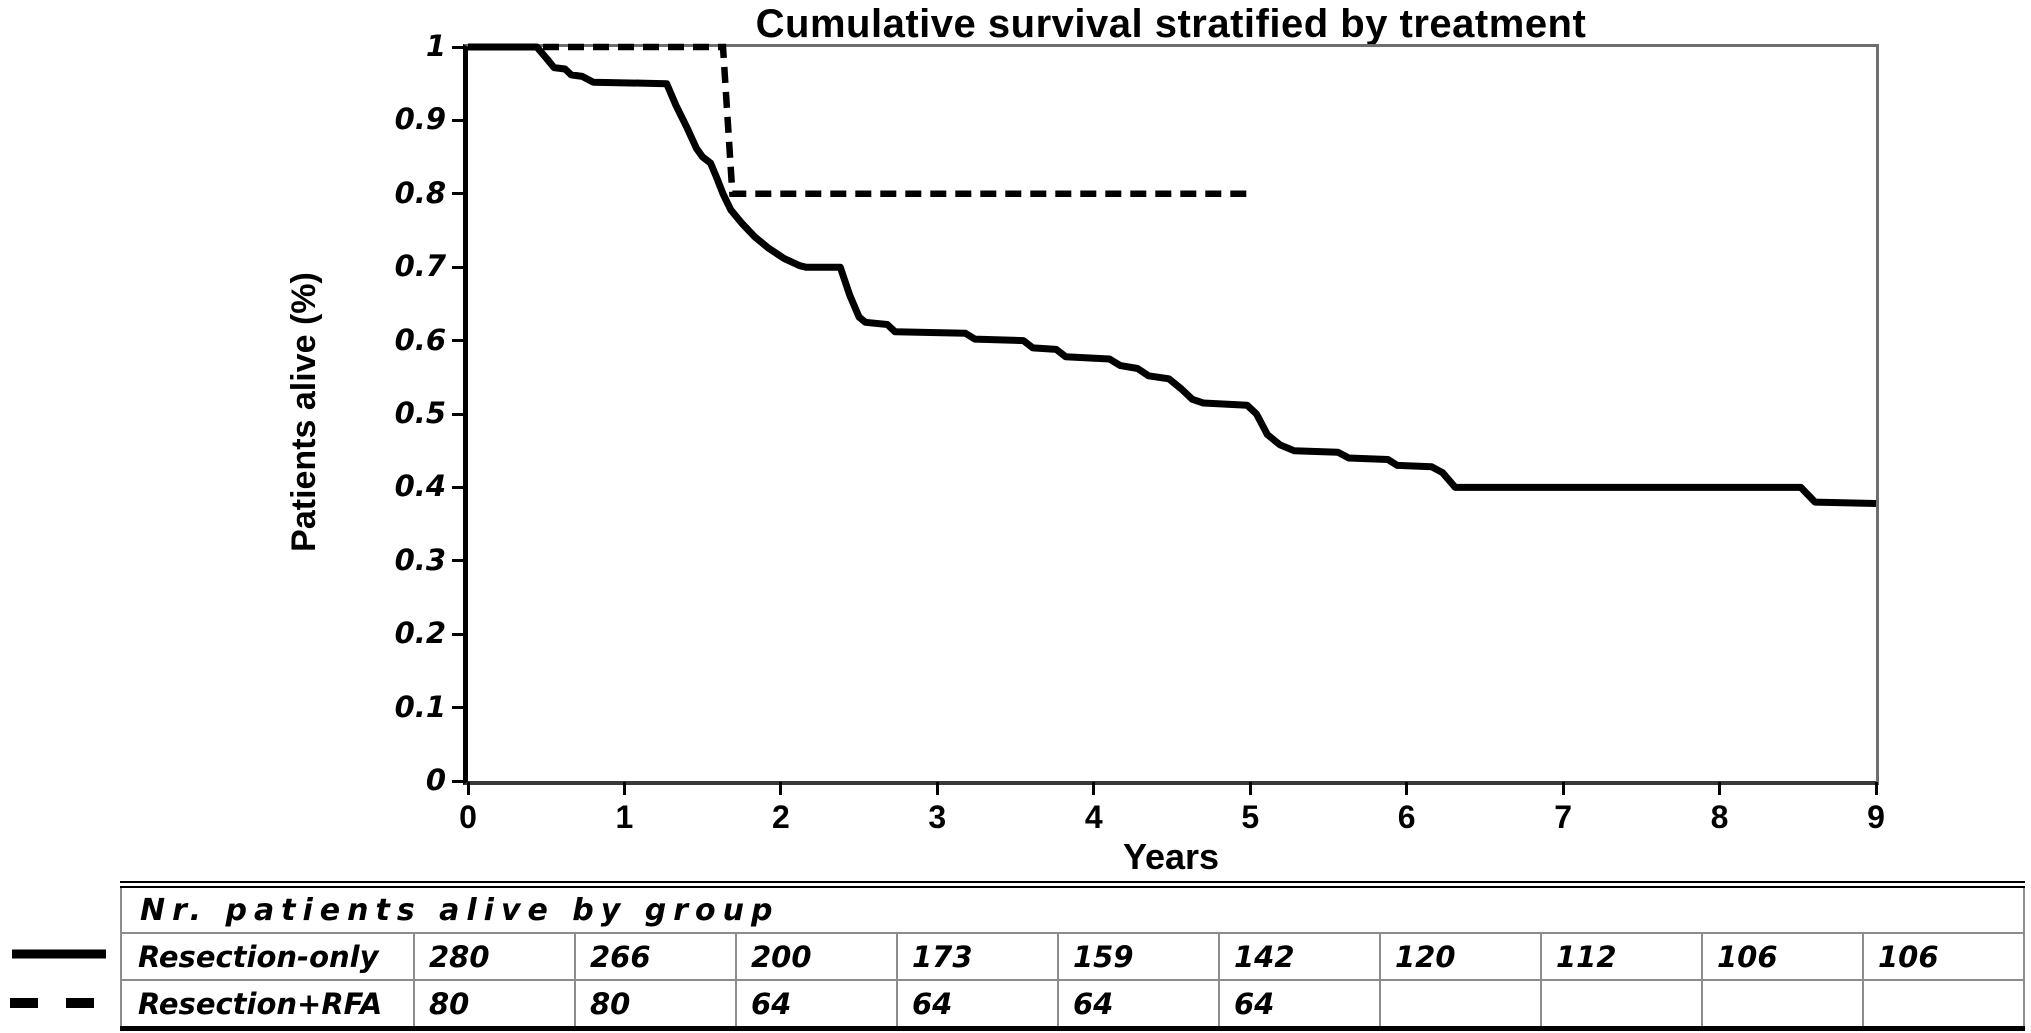 The width and height of the screenshot is (2031, 1033). Describe the element at coordinates (494, 956) in the screenshot. I see `risk-value-cell: 280` at that location.